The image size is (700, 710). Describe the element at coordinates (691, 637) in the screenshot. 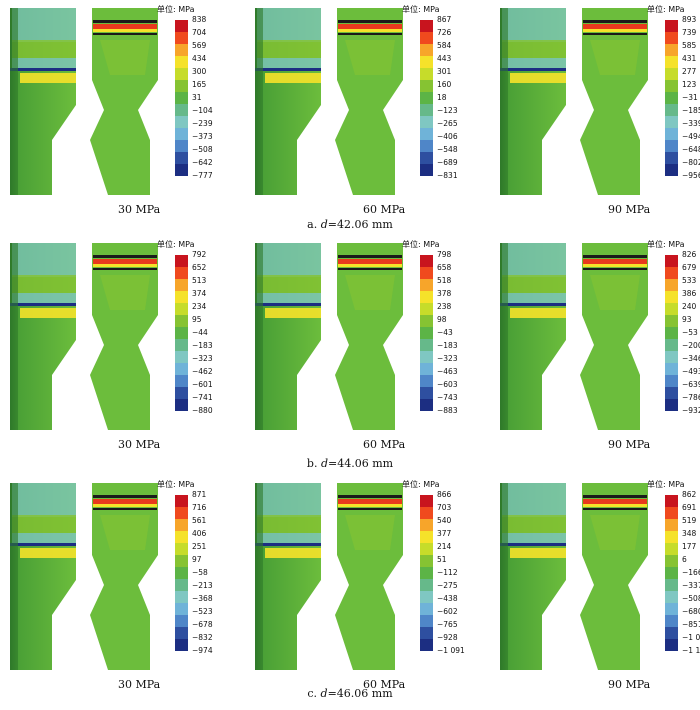

I see `legend-tick-label: −1 022` at that location.